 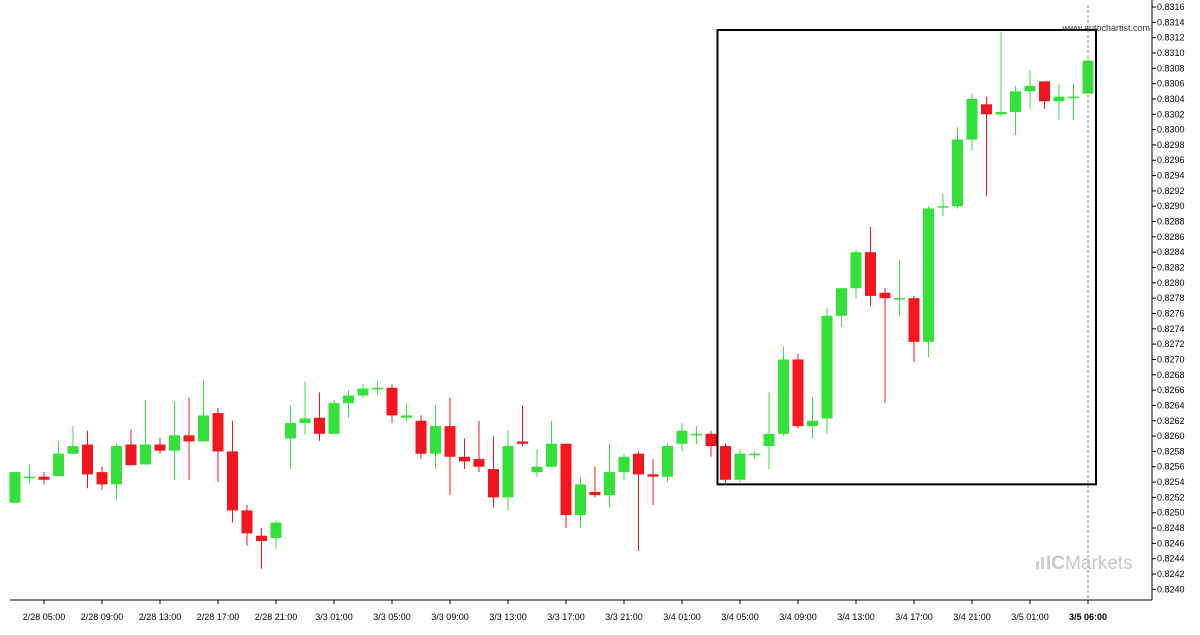 What do you see at coordinates (508, 617) in the screenshot?
I see `x-tick-label: 3/3 13:00` at bounding box center [508, 617].